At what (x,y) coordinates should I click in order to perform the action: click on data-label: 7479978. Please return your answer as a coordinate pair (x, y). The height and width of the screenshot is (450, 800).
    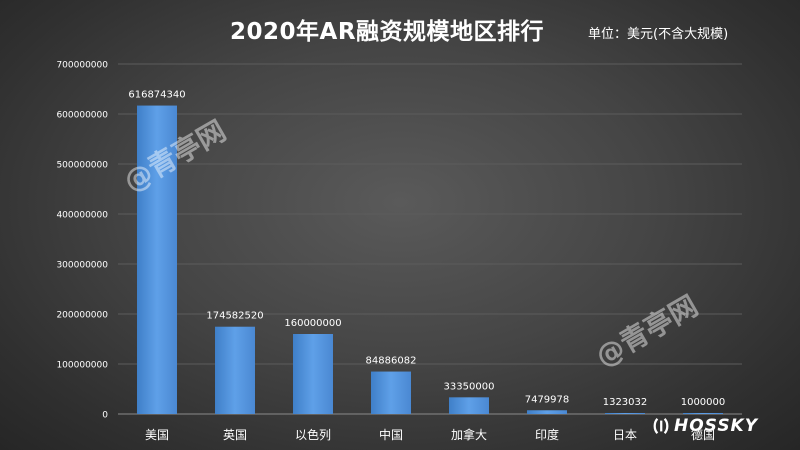
    Looking at the image, I should click on (547, 399).